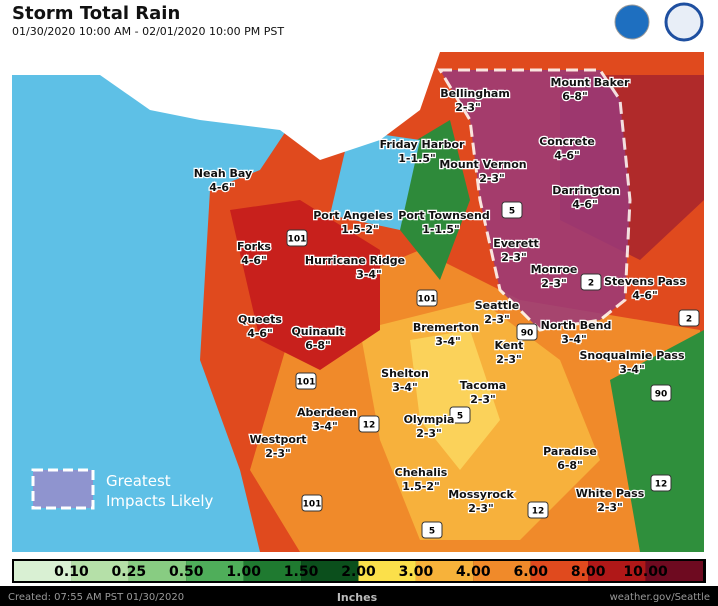 The width and height of the screenshot is (718, 606). Describe the element at coordinates (446, 327) in the screenshot. I see `place-name: Bremerton` at that location.